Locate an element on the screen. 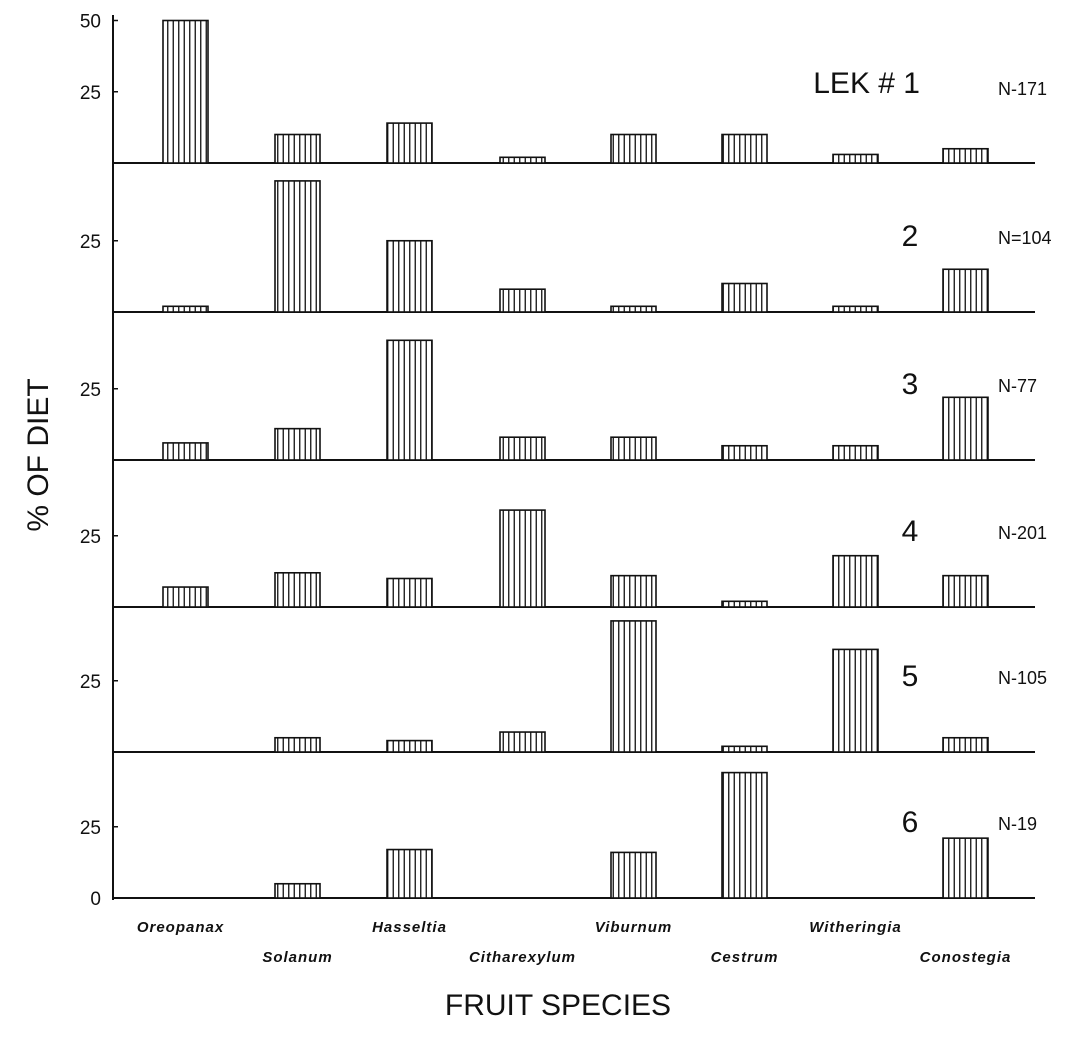  panel-label: 6 is located at coordinates (910, 822).